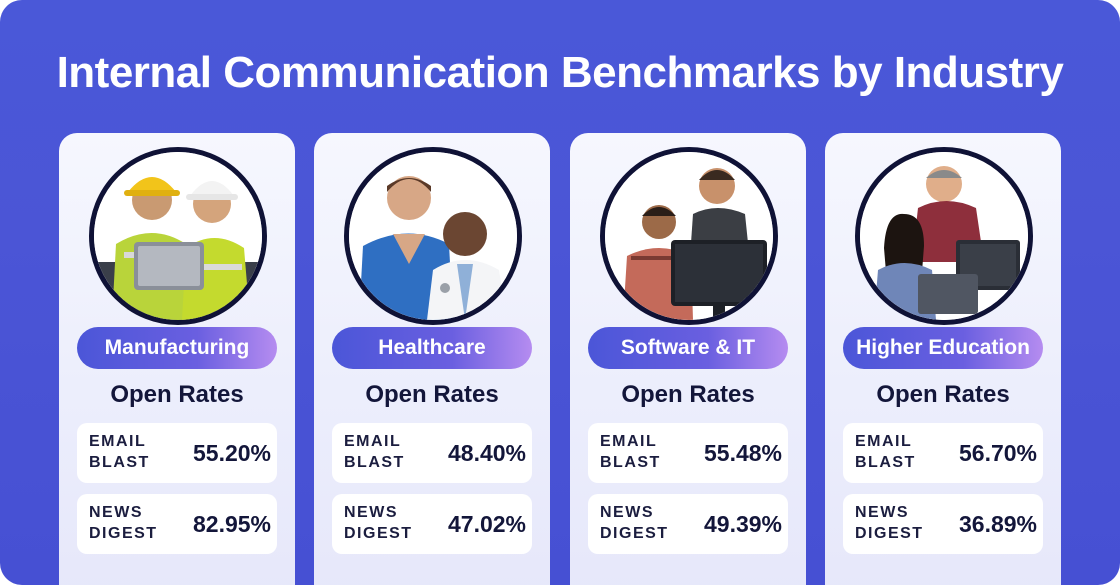 The width and height of the screenshot is (1120, 585). Describe the element at coordinates (944, 236) in the screenshot. I see `higher-education-people-photo` at that location.